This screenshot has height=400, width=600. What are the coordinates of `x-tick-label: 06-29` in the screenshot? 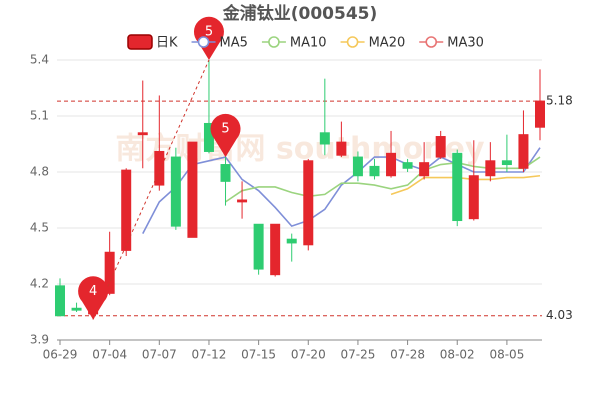 It's located at (60, 355).